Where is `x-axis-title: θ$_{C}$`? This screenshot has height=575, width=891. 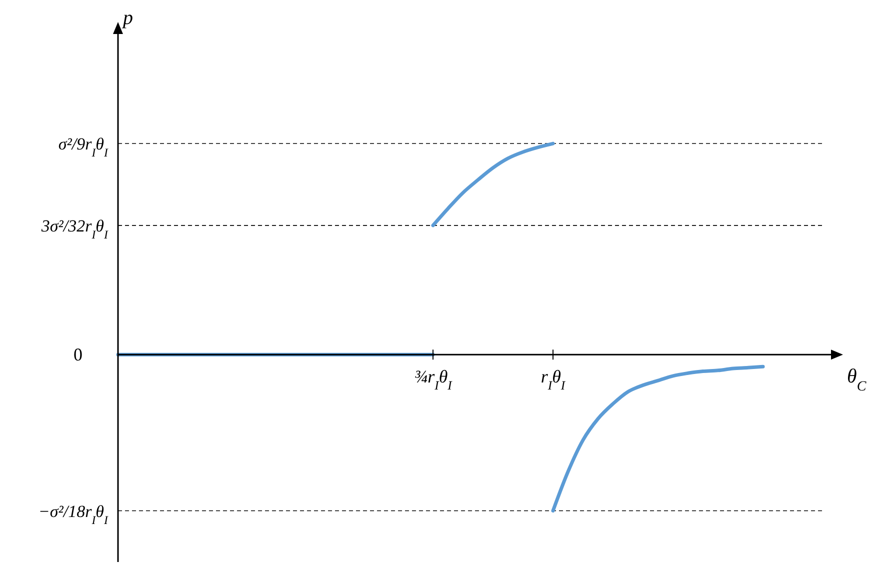 x-axis-title: θ$_{C}$ is located at coordinates (857, 380).